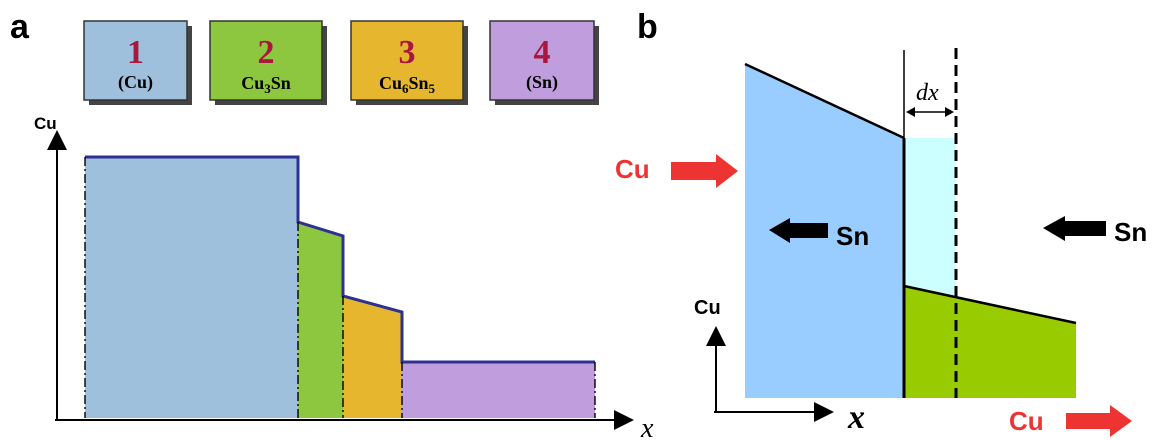 The height and width of the screenshot is (440, 1168). Describe the element at coordinates (320, 320) in the screenshot. I see `region-cu3sn` at that location.